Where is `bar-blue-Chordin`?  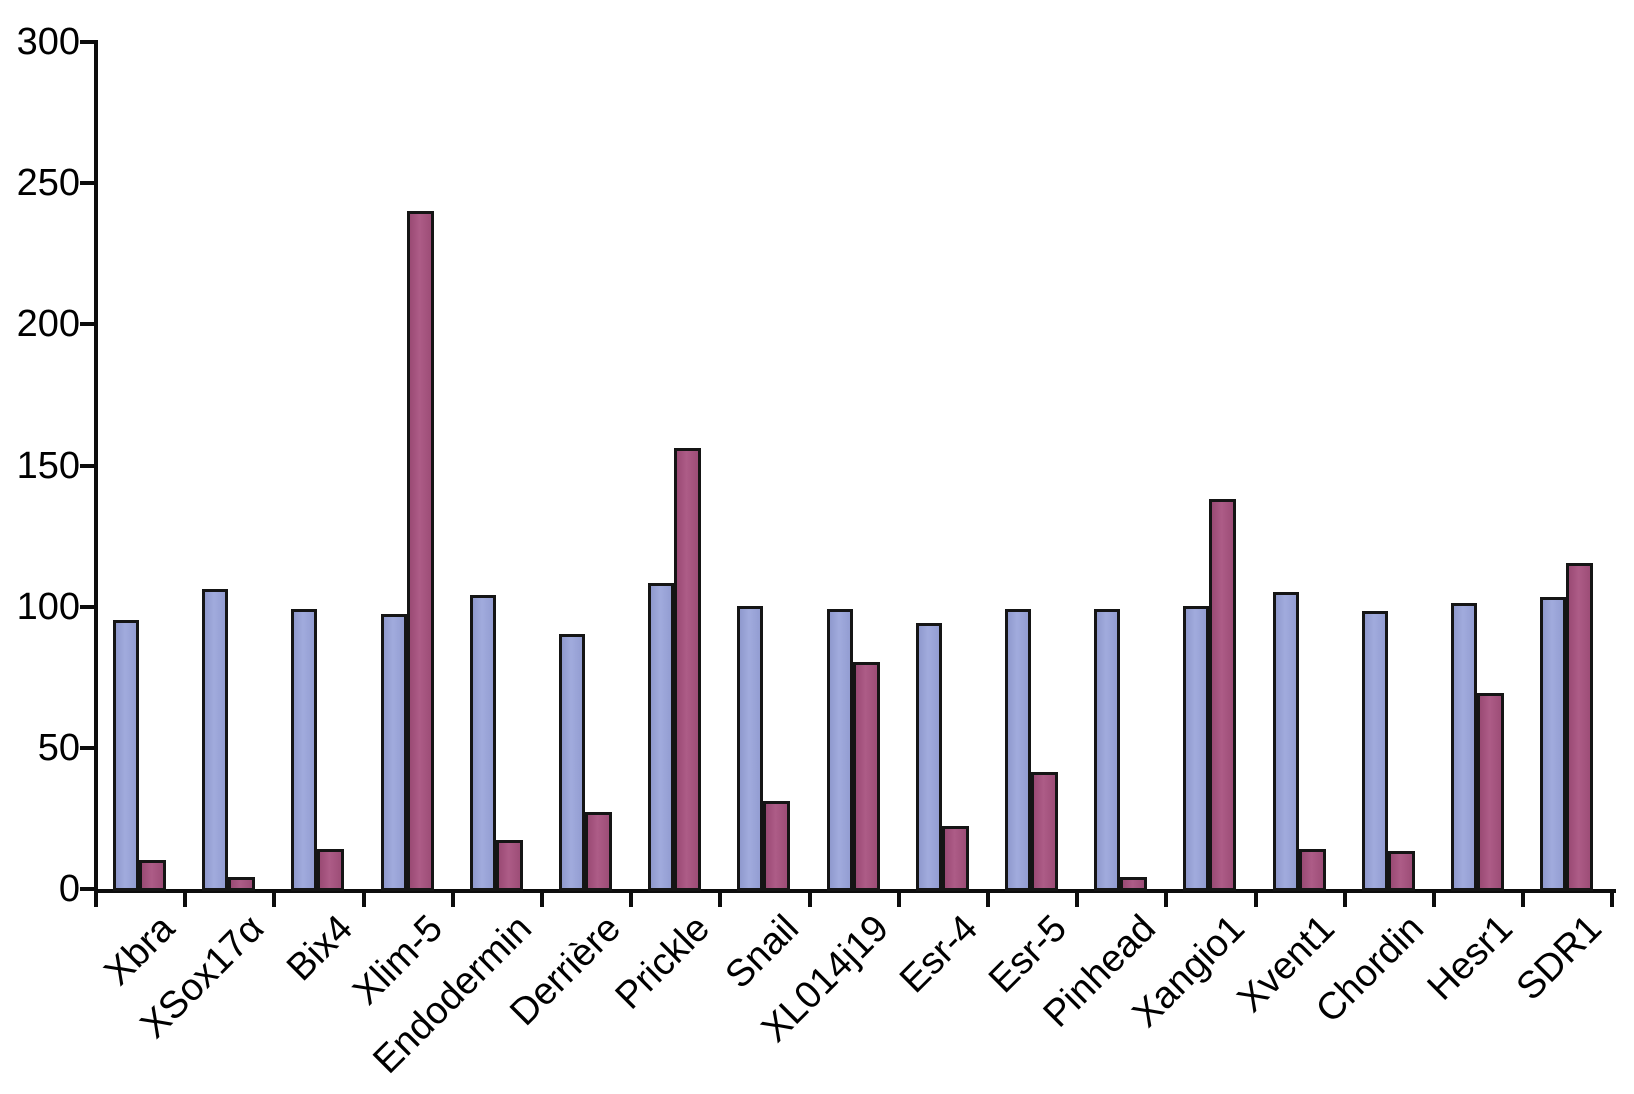
bar-blue-Chordin is located at coordinates (1374, 751).